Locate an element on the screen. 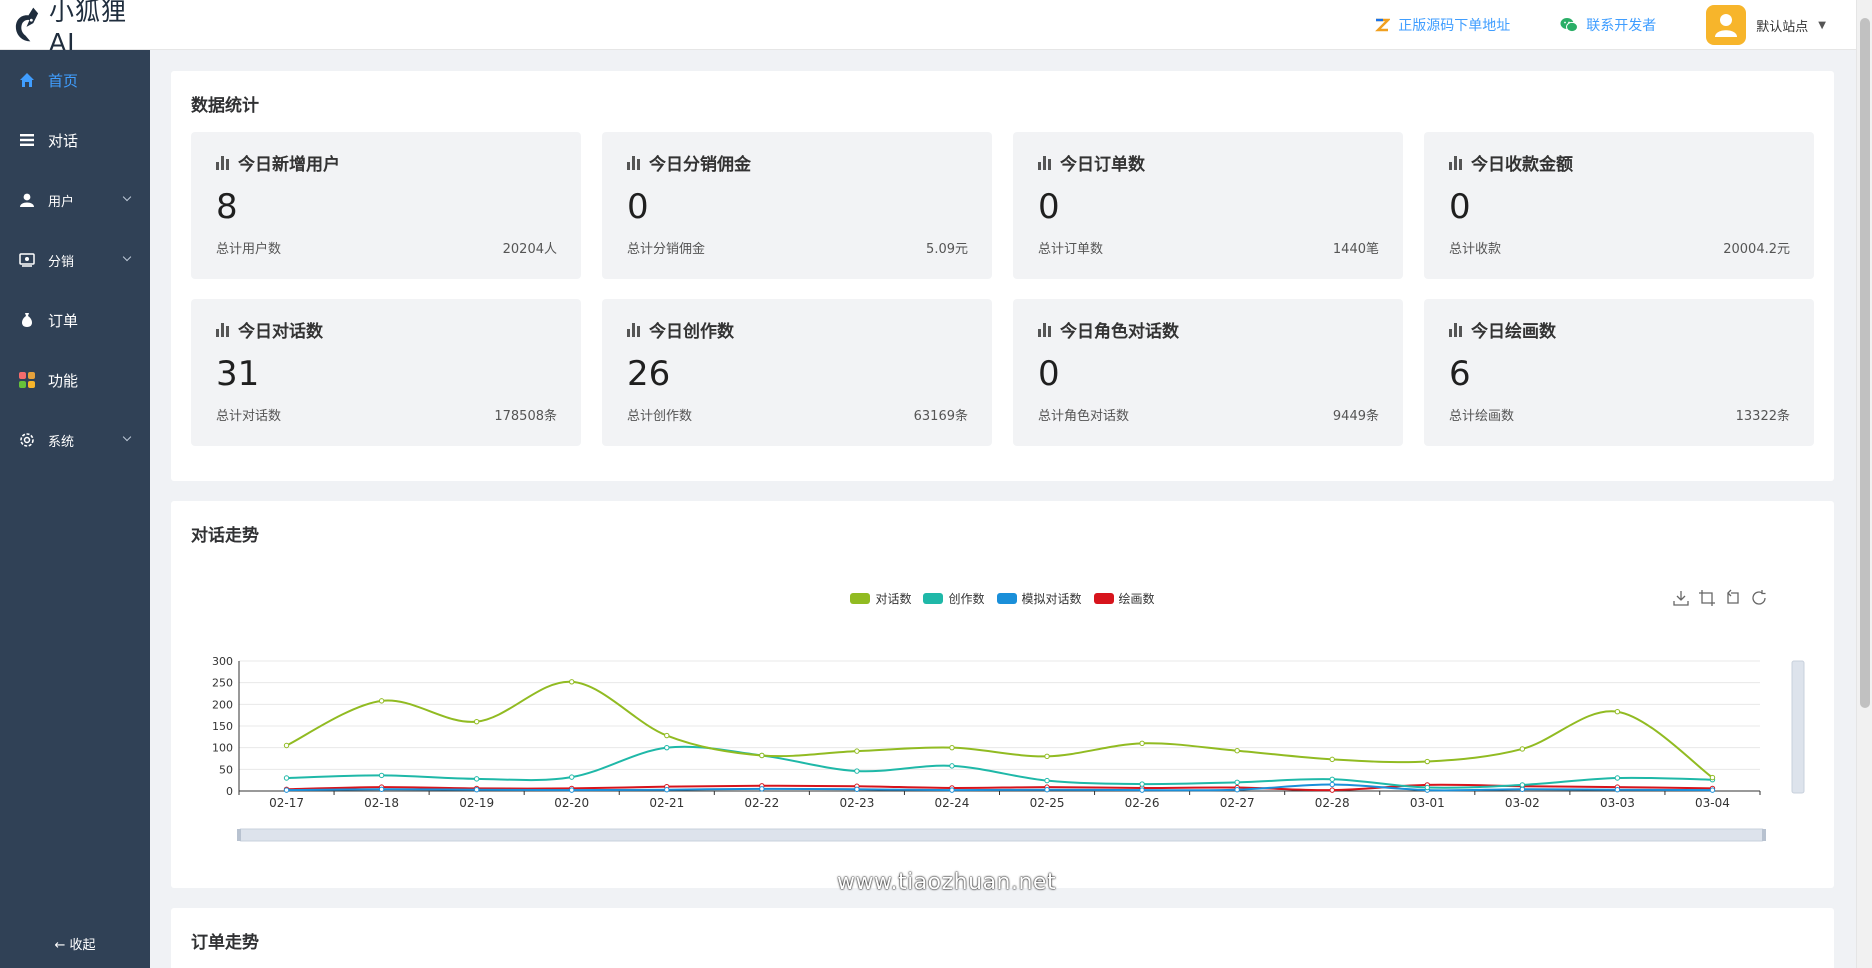 This screenshot has width=1872, height=968. sidebar-item-chat: 对话 is located at coordinates (75, 140).